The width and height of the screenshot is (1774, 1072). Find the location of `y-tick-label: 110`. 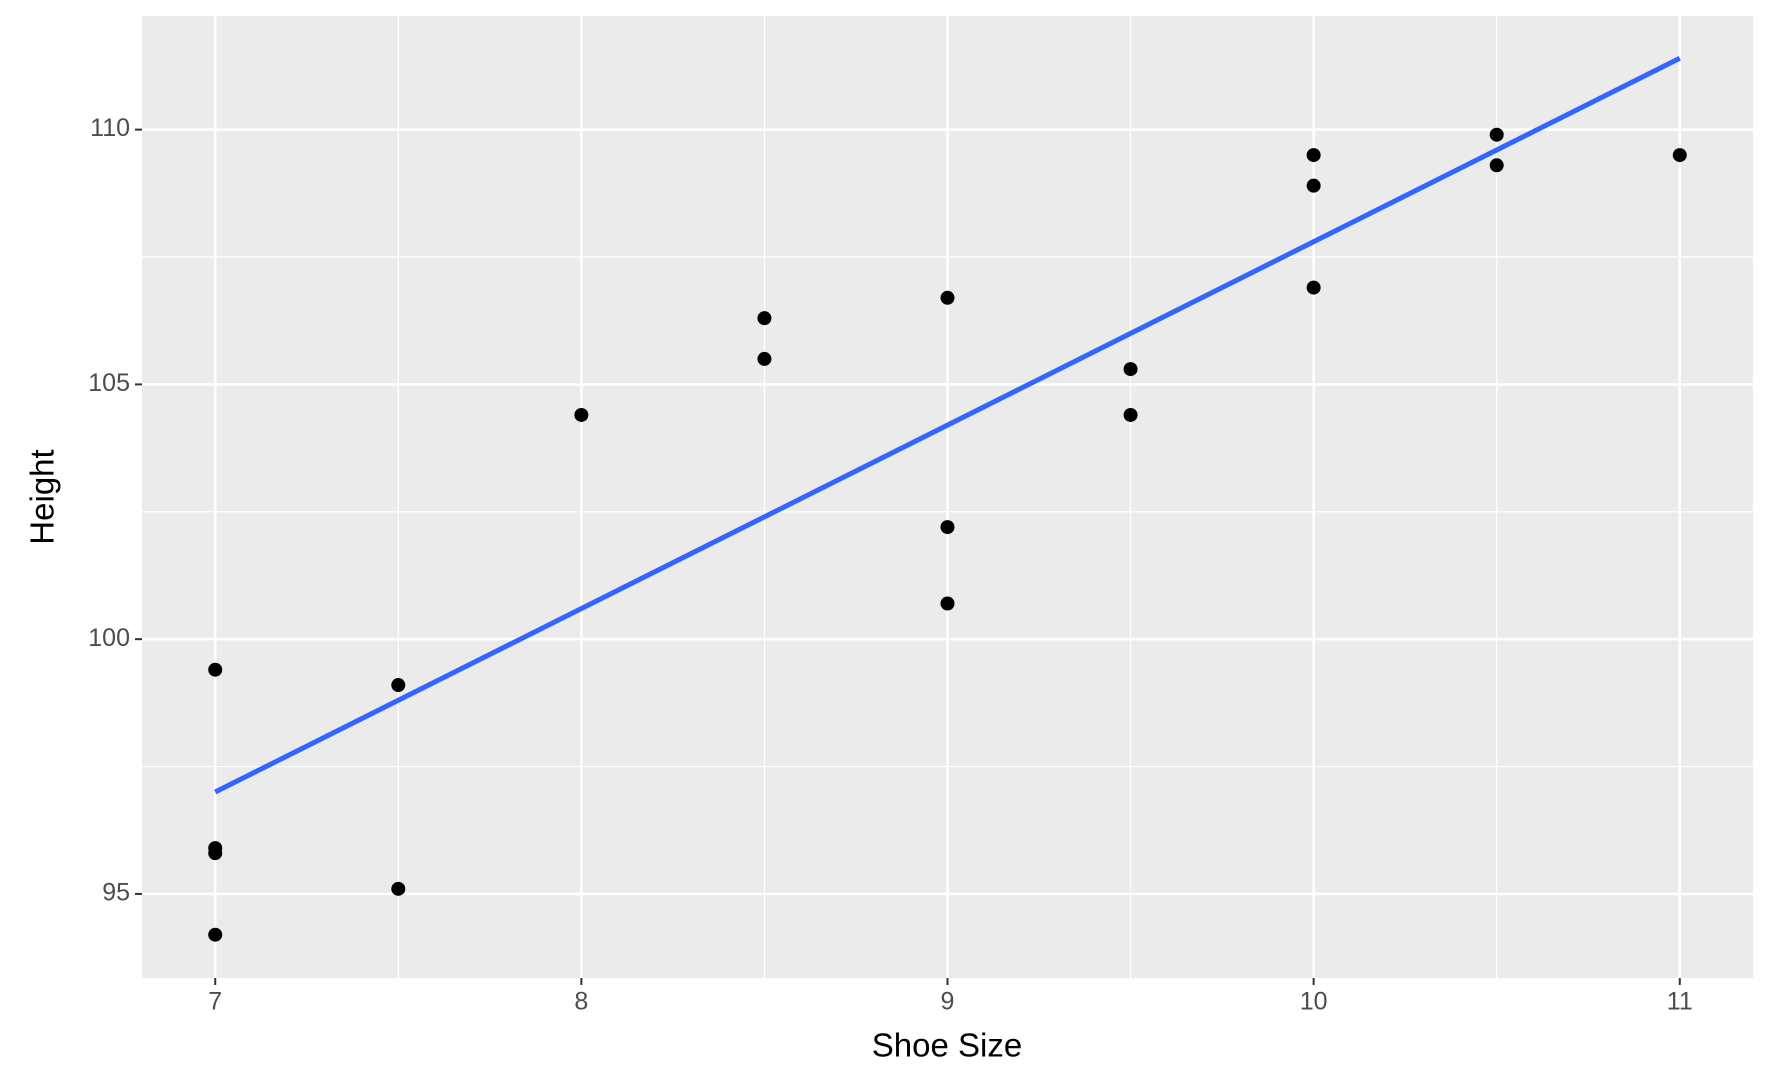

y-tick-label: 110 is located at coordinates (110, 128).